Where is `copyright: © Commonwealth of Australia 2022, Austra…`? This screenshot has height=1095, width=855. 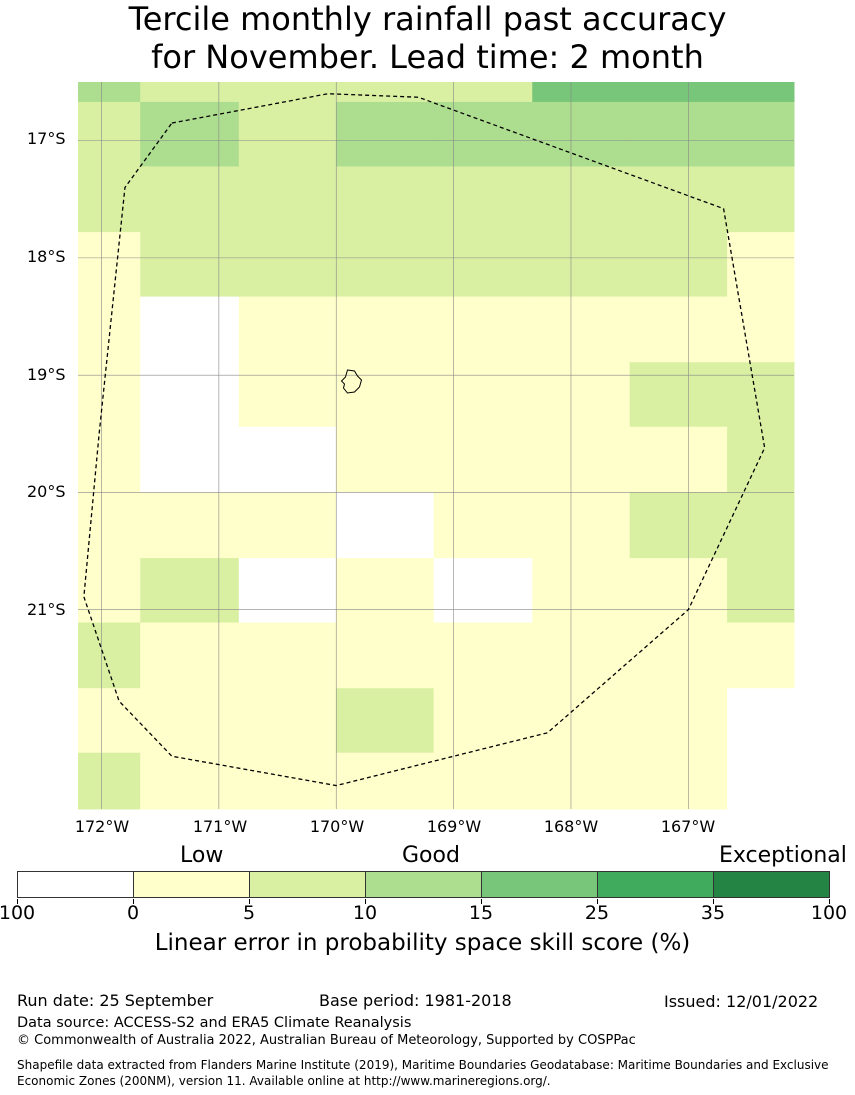 copyright: © Commonwealth of Australia 2022, Austra… is located at coordinates (326, 1040).